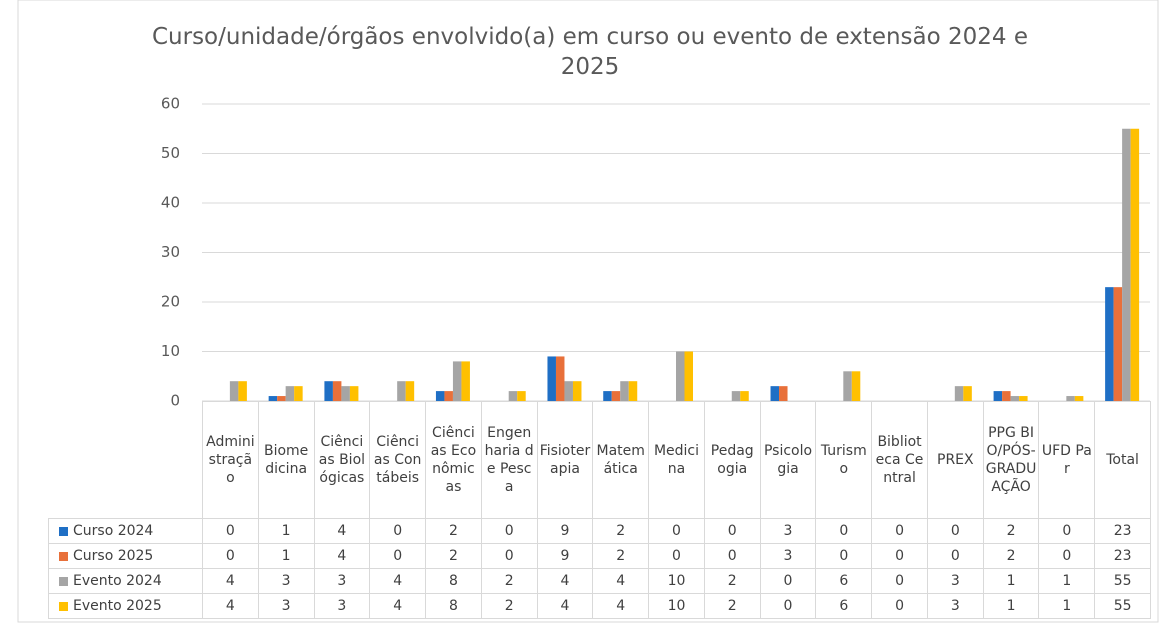 This screenshot has height=623, width=1166. I want to click on category-label: Medicina, so click(676, 460).